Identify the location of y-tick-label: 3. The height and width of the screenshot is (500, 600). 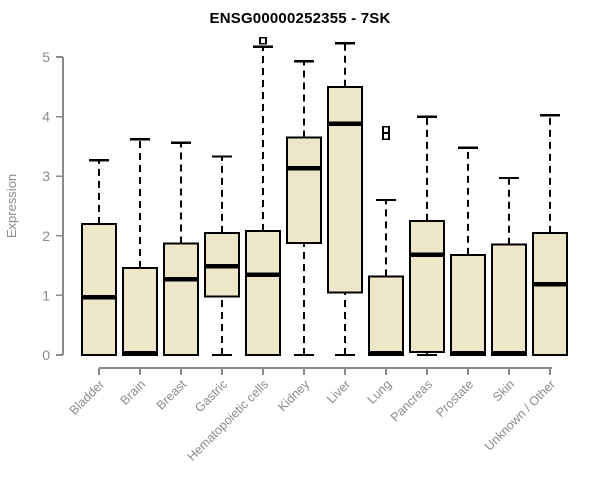
(46, 176).